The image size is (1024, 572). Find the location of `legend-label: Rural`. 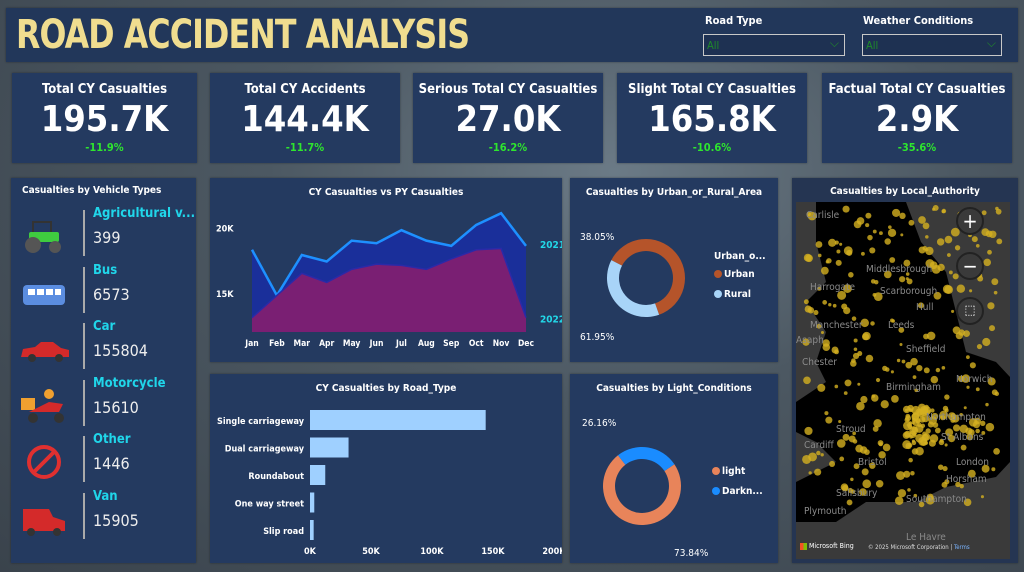

legend-label: Rural is located at coordinates (737, 294).